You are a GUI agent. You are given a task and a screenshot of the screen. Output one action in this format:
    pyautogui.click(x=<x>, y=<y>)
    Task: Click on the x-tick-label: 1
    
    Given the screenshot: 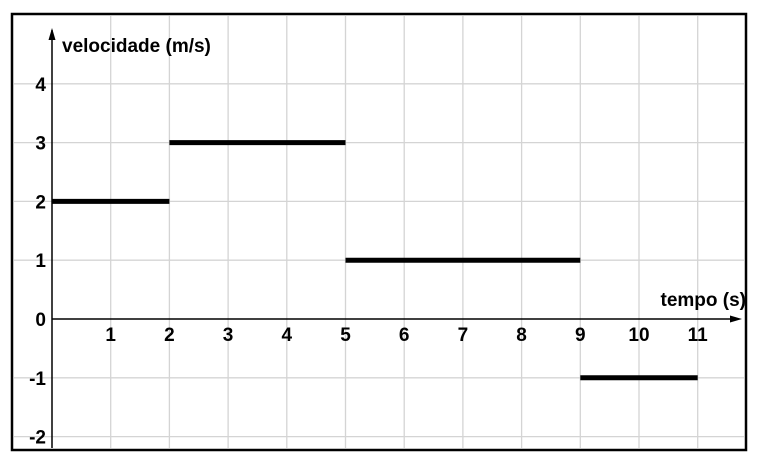 What is the action you would take?
    pyautogui.click(x=110, y=335)
    